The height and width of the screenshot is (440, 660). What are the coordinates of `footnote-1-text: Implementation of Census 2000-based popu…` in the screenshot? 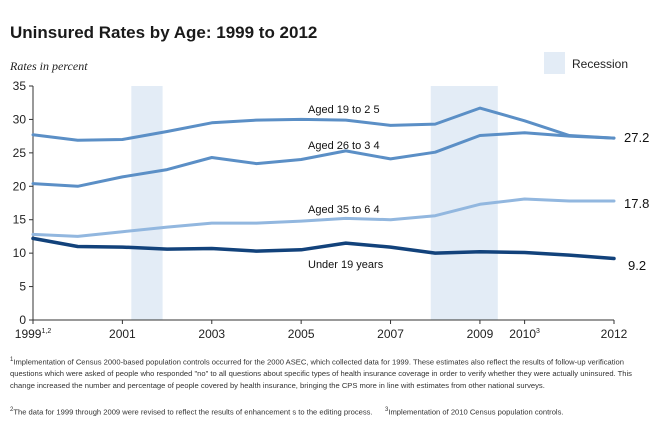 It's located at (321, 373).